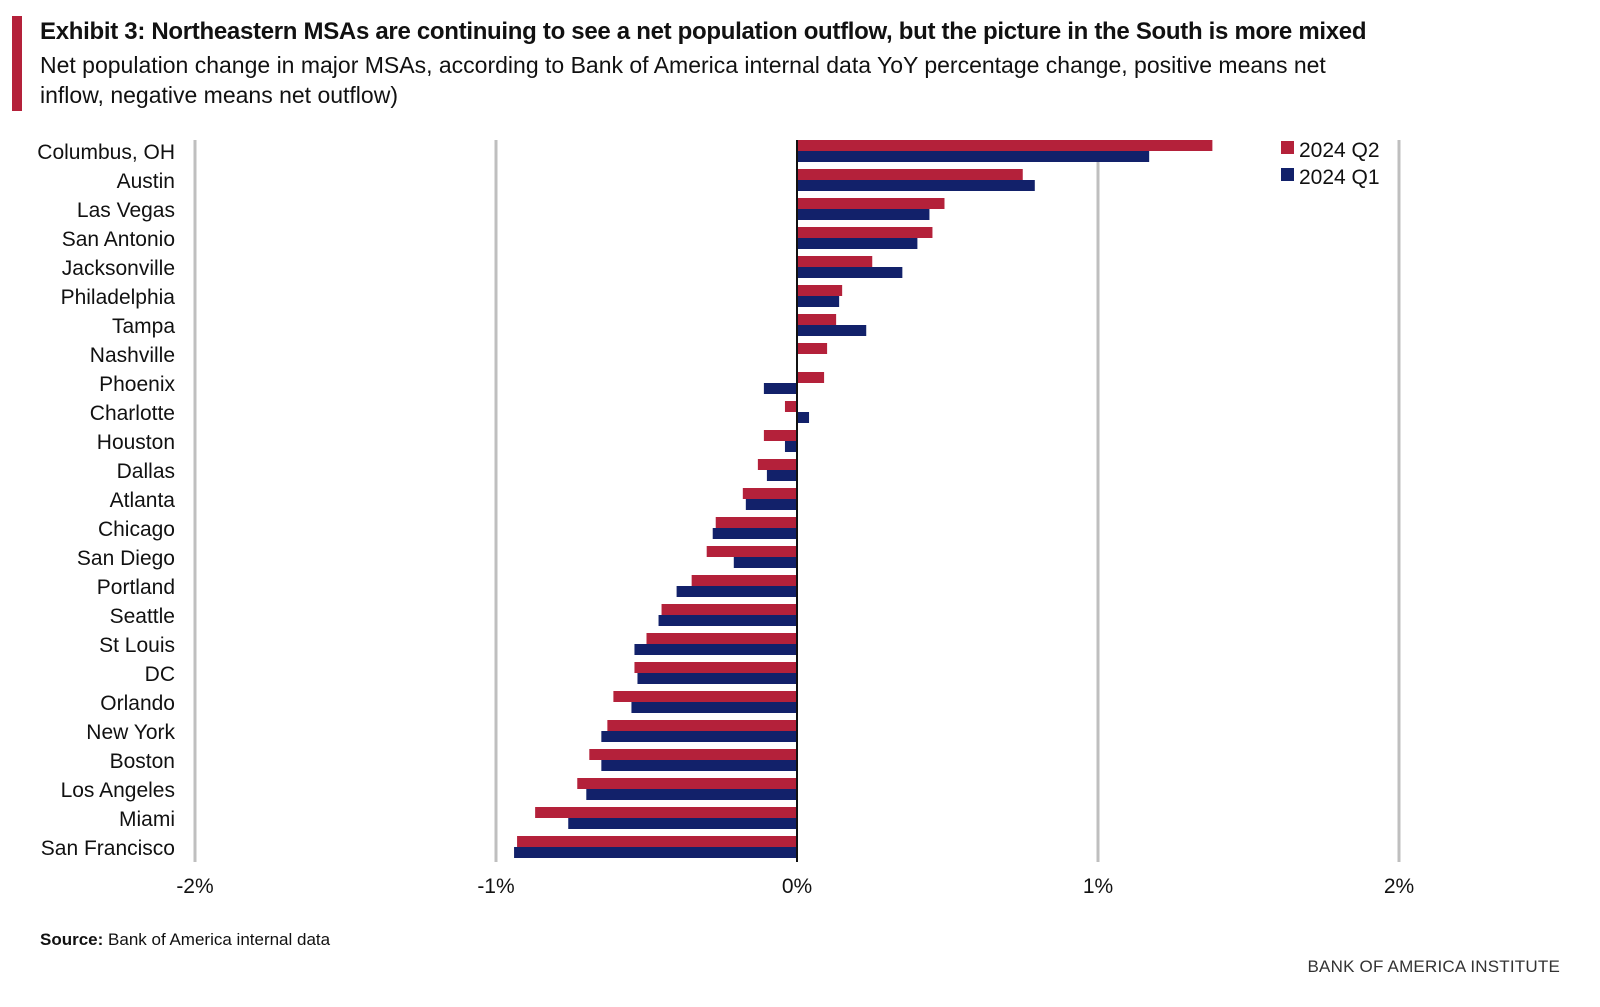  What do you see at coordinates (137, 703) in the screenshot?
I see `category-label: Orlando` at bounding box center [137, 703].